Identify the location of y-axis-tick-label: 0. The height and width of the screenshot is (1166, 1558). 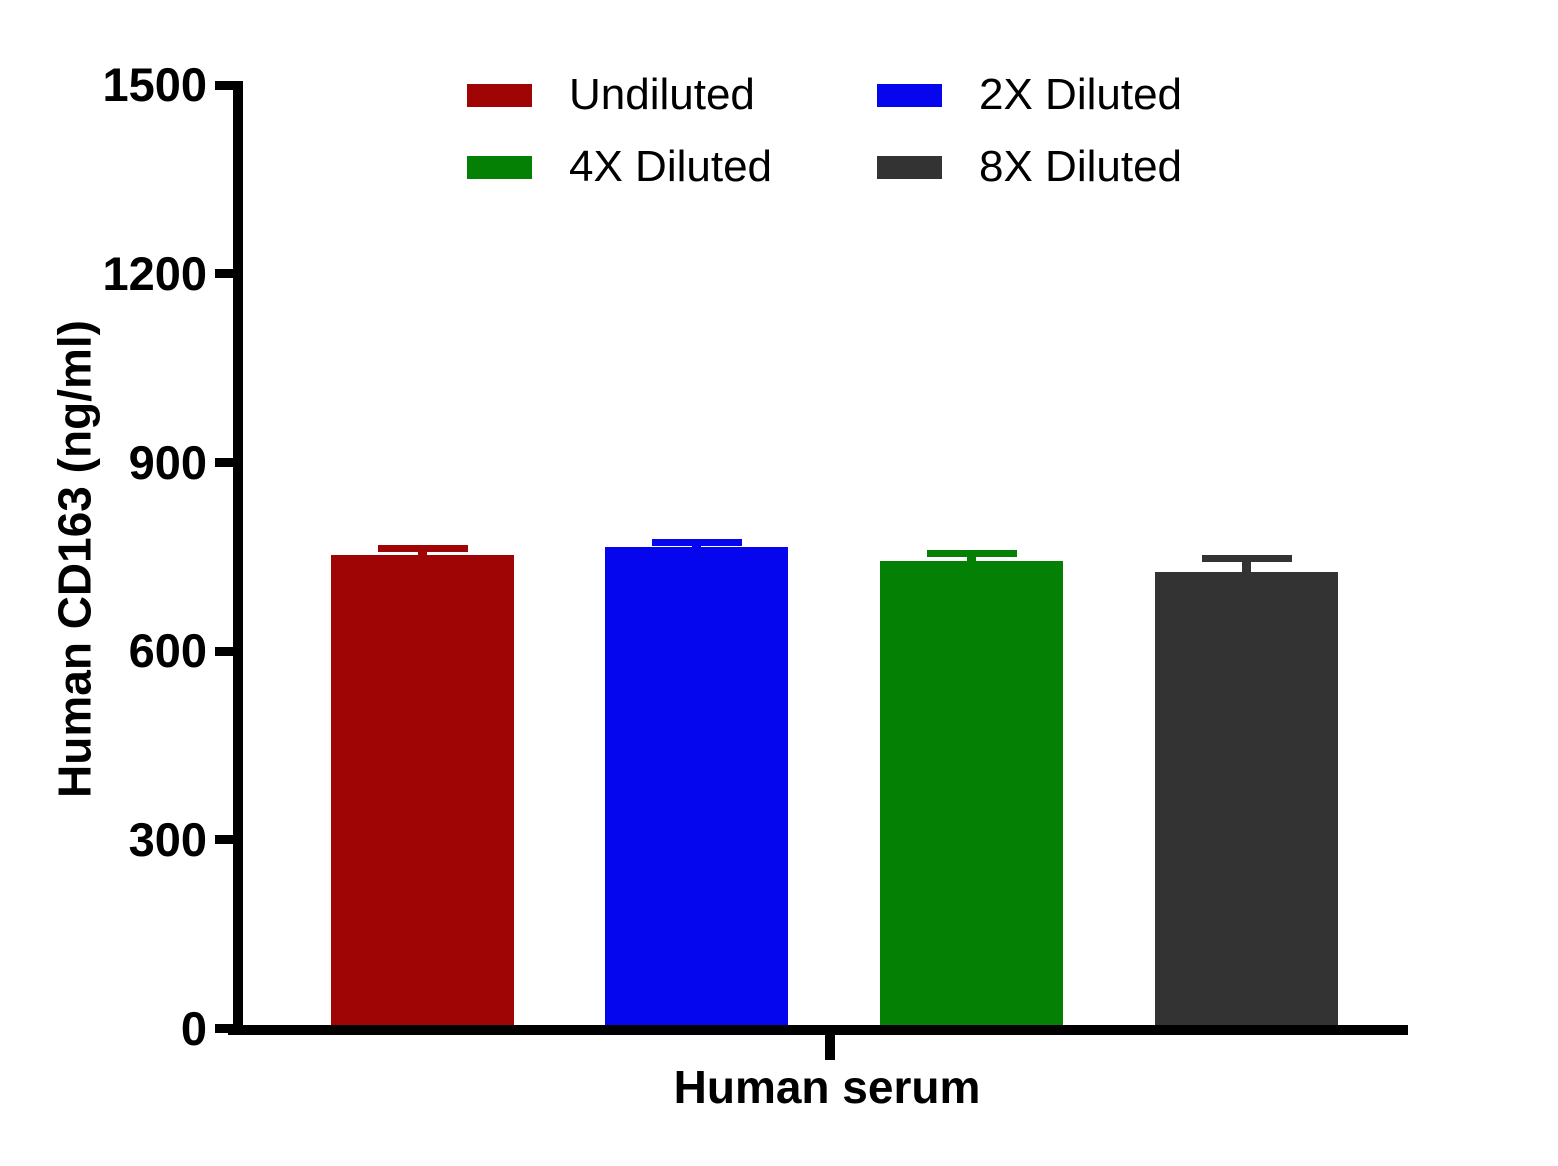
(193, 1028).